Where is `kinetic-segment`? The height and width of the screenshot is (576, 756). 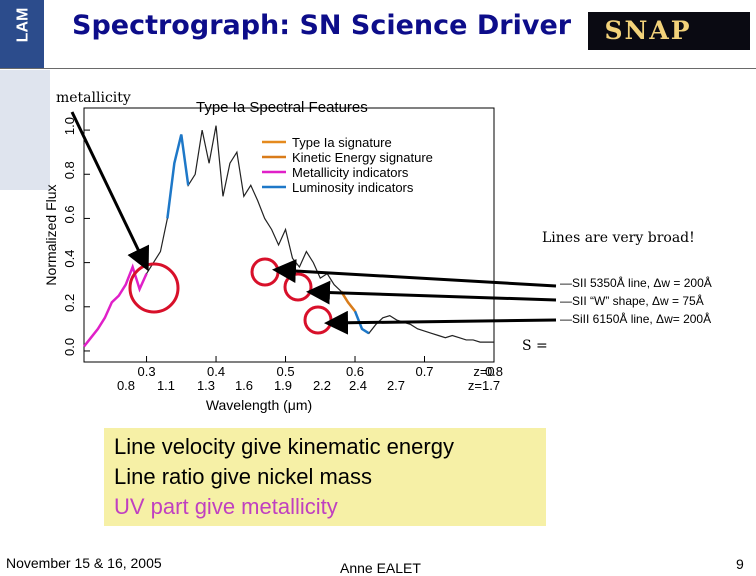
kinetic-segment is located at coordinates (348, 301).